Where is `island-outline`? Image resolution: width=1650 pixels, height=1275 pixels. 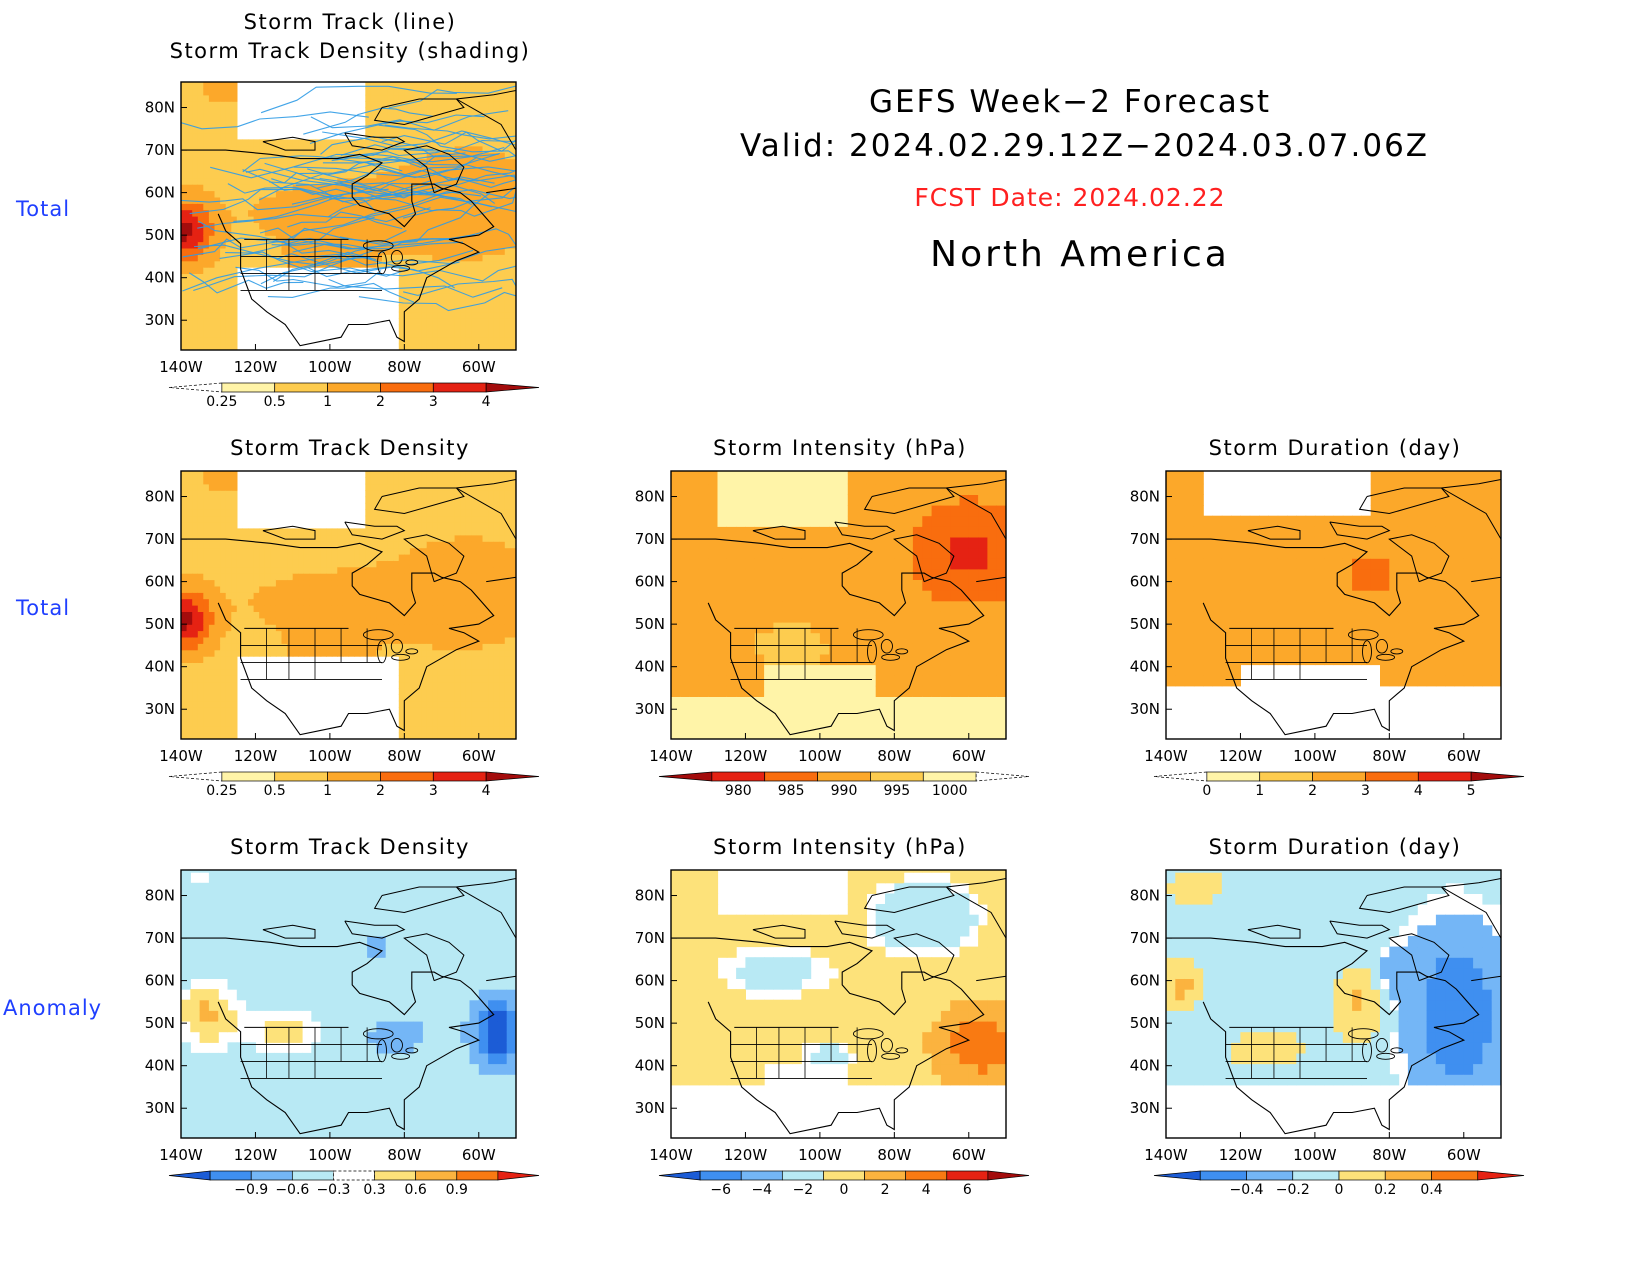
island-outline is located at coordinates (485, 142).